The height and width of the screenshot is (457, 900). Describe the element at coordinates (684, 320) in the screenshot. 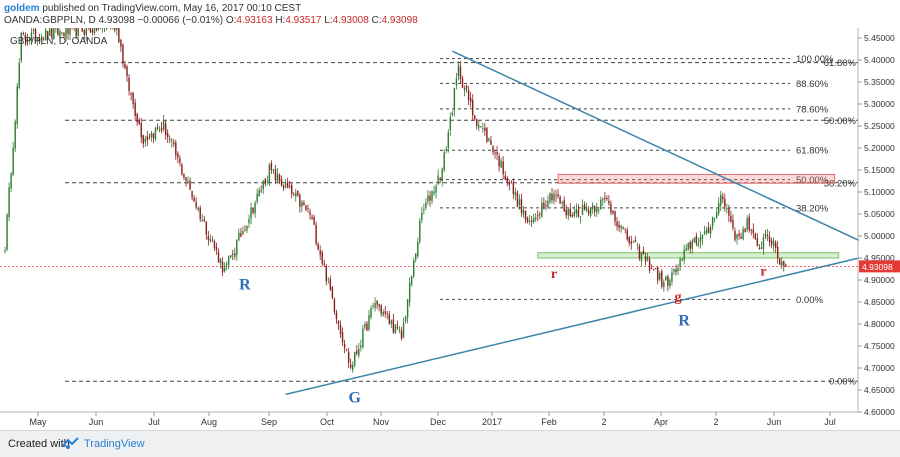

I see `pattern-label-R: R` at that location.